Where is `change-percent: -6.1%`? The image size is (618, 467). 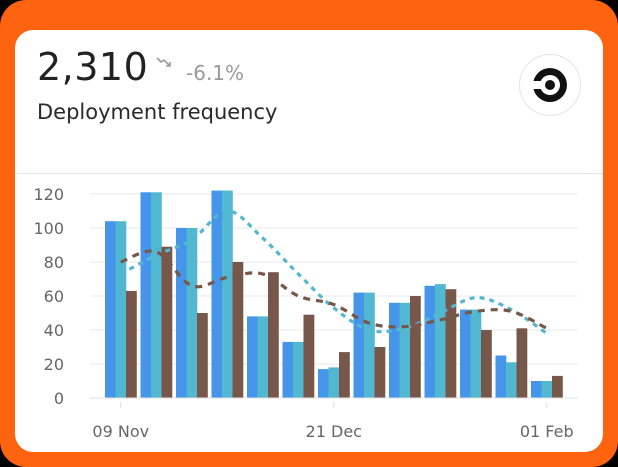
change-percent: -6.1% is located at coordinates (215, 73).